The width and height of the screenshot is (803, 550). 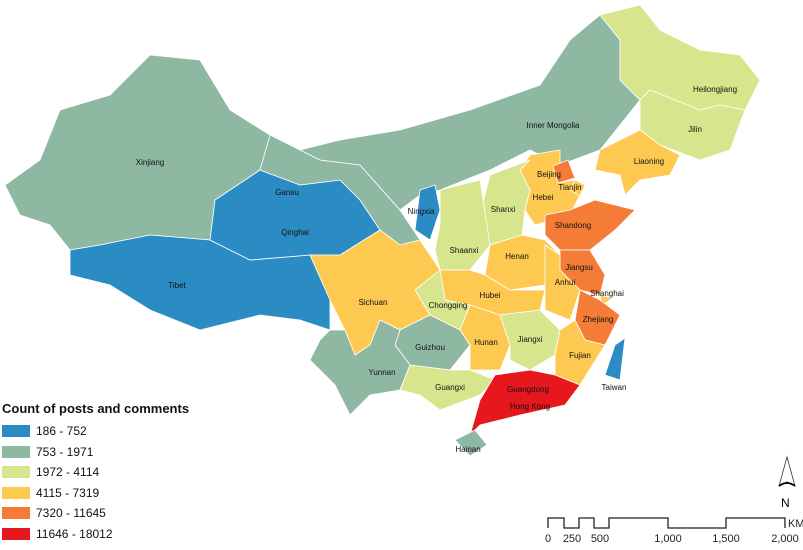 I want to click on province-label: Guangdong, so click(x=528, y=389).